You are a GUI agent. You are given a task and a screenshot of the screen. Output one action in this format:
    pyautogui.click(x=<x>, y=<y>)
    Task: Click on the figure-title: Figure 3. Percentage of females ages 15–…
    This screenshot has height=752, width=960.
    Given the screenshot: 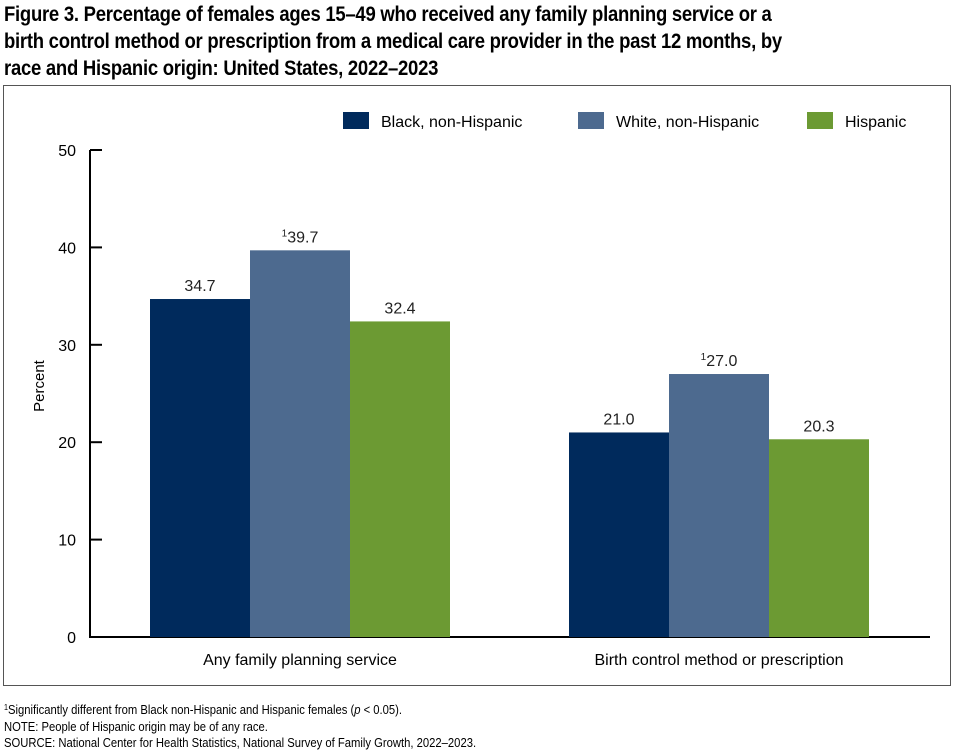 What is the action you would take?
    pyautogui.click(x=481, y=41)
    